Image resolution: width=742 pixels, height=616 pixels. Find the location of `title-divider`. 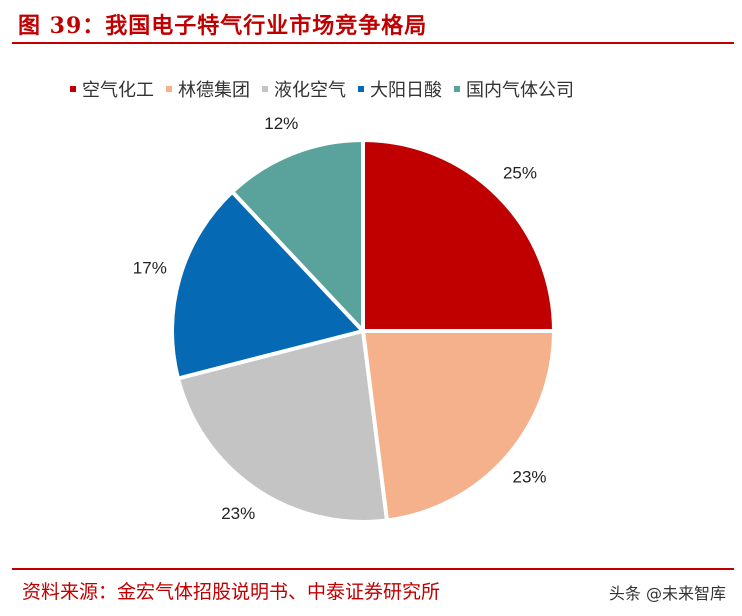

title-divider is located at coordinates (373, 43).